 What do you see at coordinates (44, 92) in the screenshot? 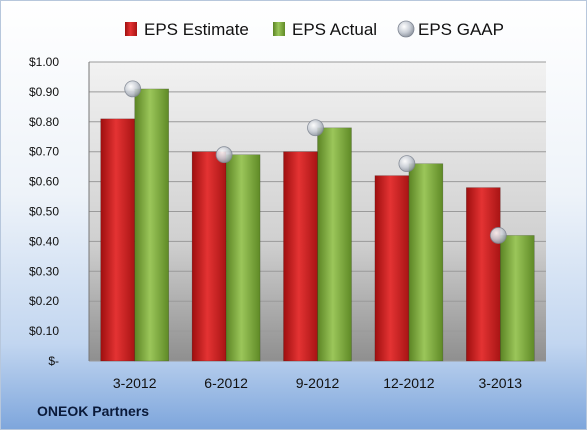
I see `y-tick-label: $0.90` at bounding box center [44, 92].